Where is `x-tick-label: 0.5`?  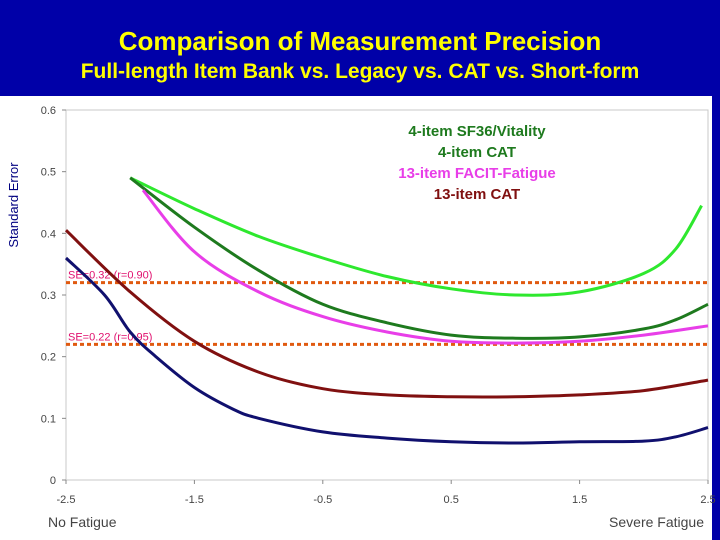 x-tick-label: 0.5 is located at coordinates (451, 500).